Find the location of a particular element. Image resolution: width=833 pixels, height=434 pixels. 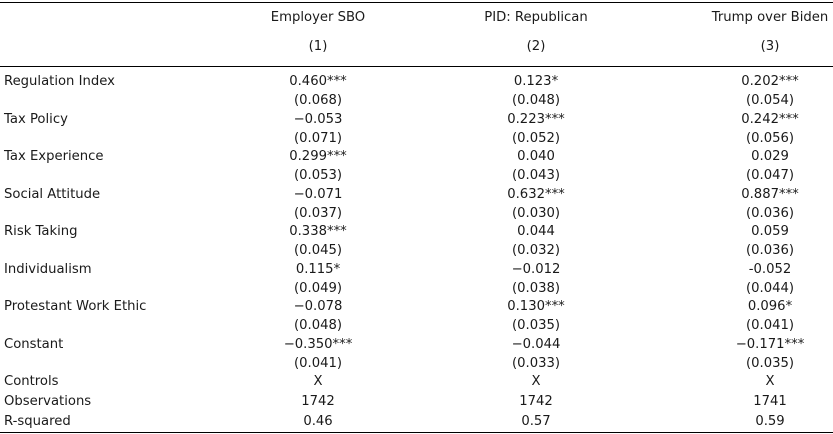

se-cell: (0.049) is located at coordinates (318, 288).